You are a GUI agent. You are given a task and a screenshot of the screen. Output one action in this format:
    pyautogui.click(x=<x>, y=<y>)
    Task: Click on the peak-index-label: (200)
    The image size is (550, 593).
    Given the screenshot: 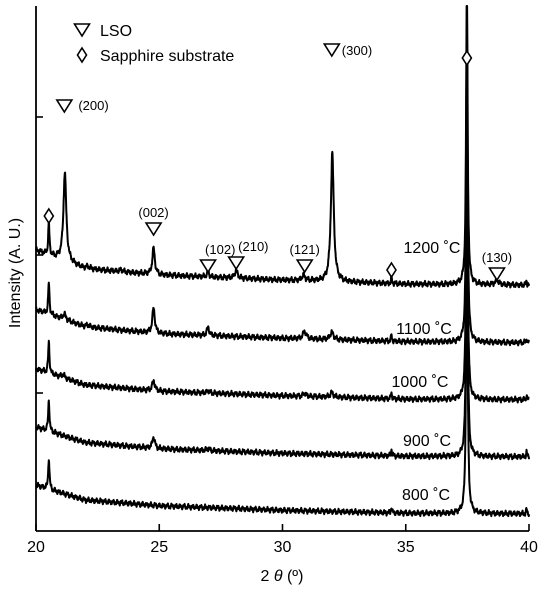 What is the action you would take?
    pyautogui.click(x=93, y=105)
    